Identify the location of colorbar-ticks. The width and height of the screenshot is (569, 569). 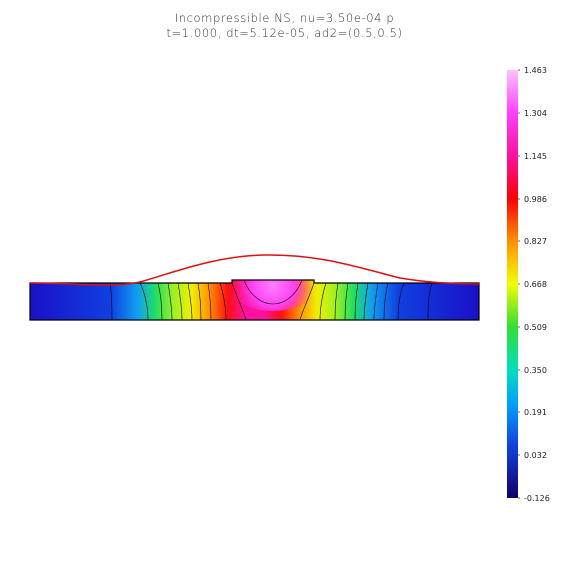
(519, 284).